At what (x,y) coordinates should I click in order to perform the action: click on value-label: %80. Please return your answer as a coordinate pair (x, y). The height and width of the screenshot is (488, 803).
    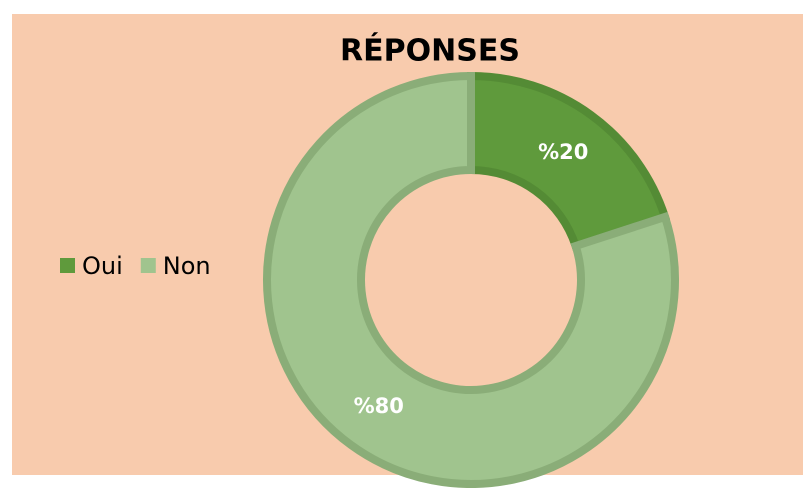
    Looking at the image, I should click on (379, 406).